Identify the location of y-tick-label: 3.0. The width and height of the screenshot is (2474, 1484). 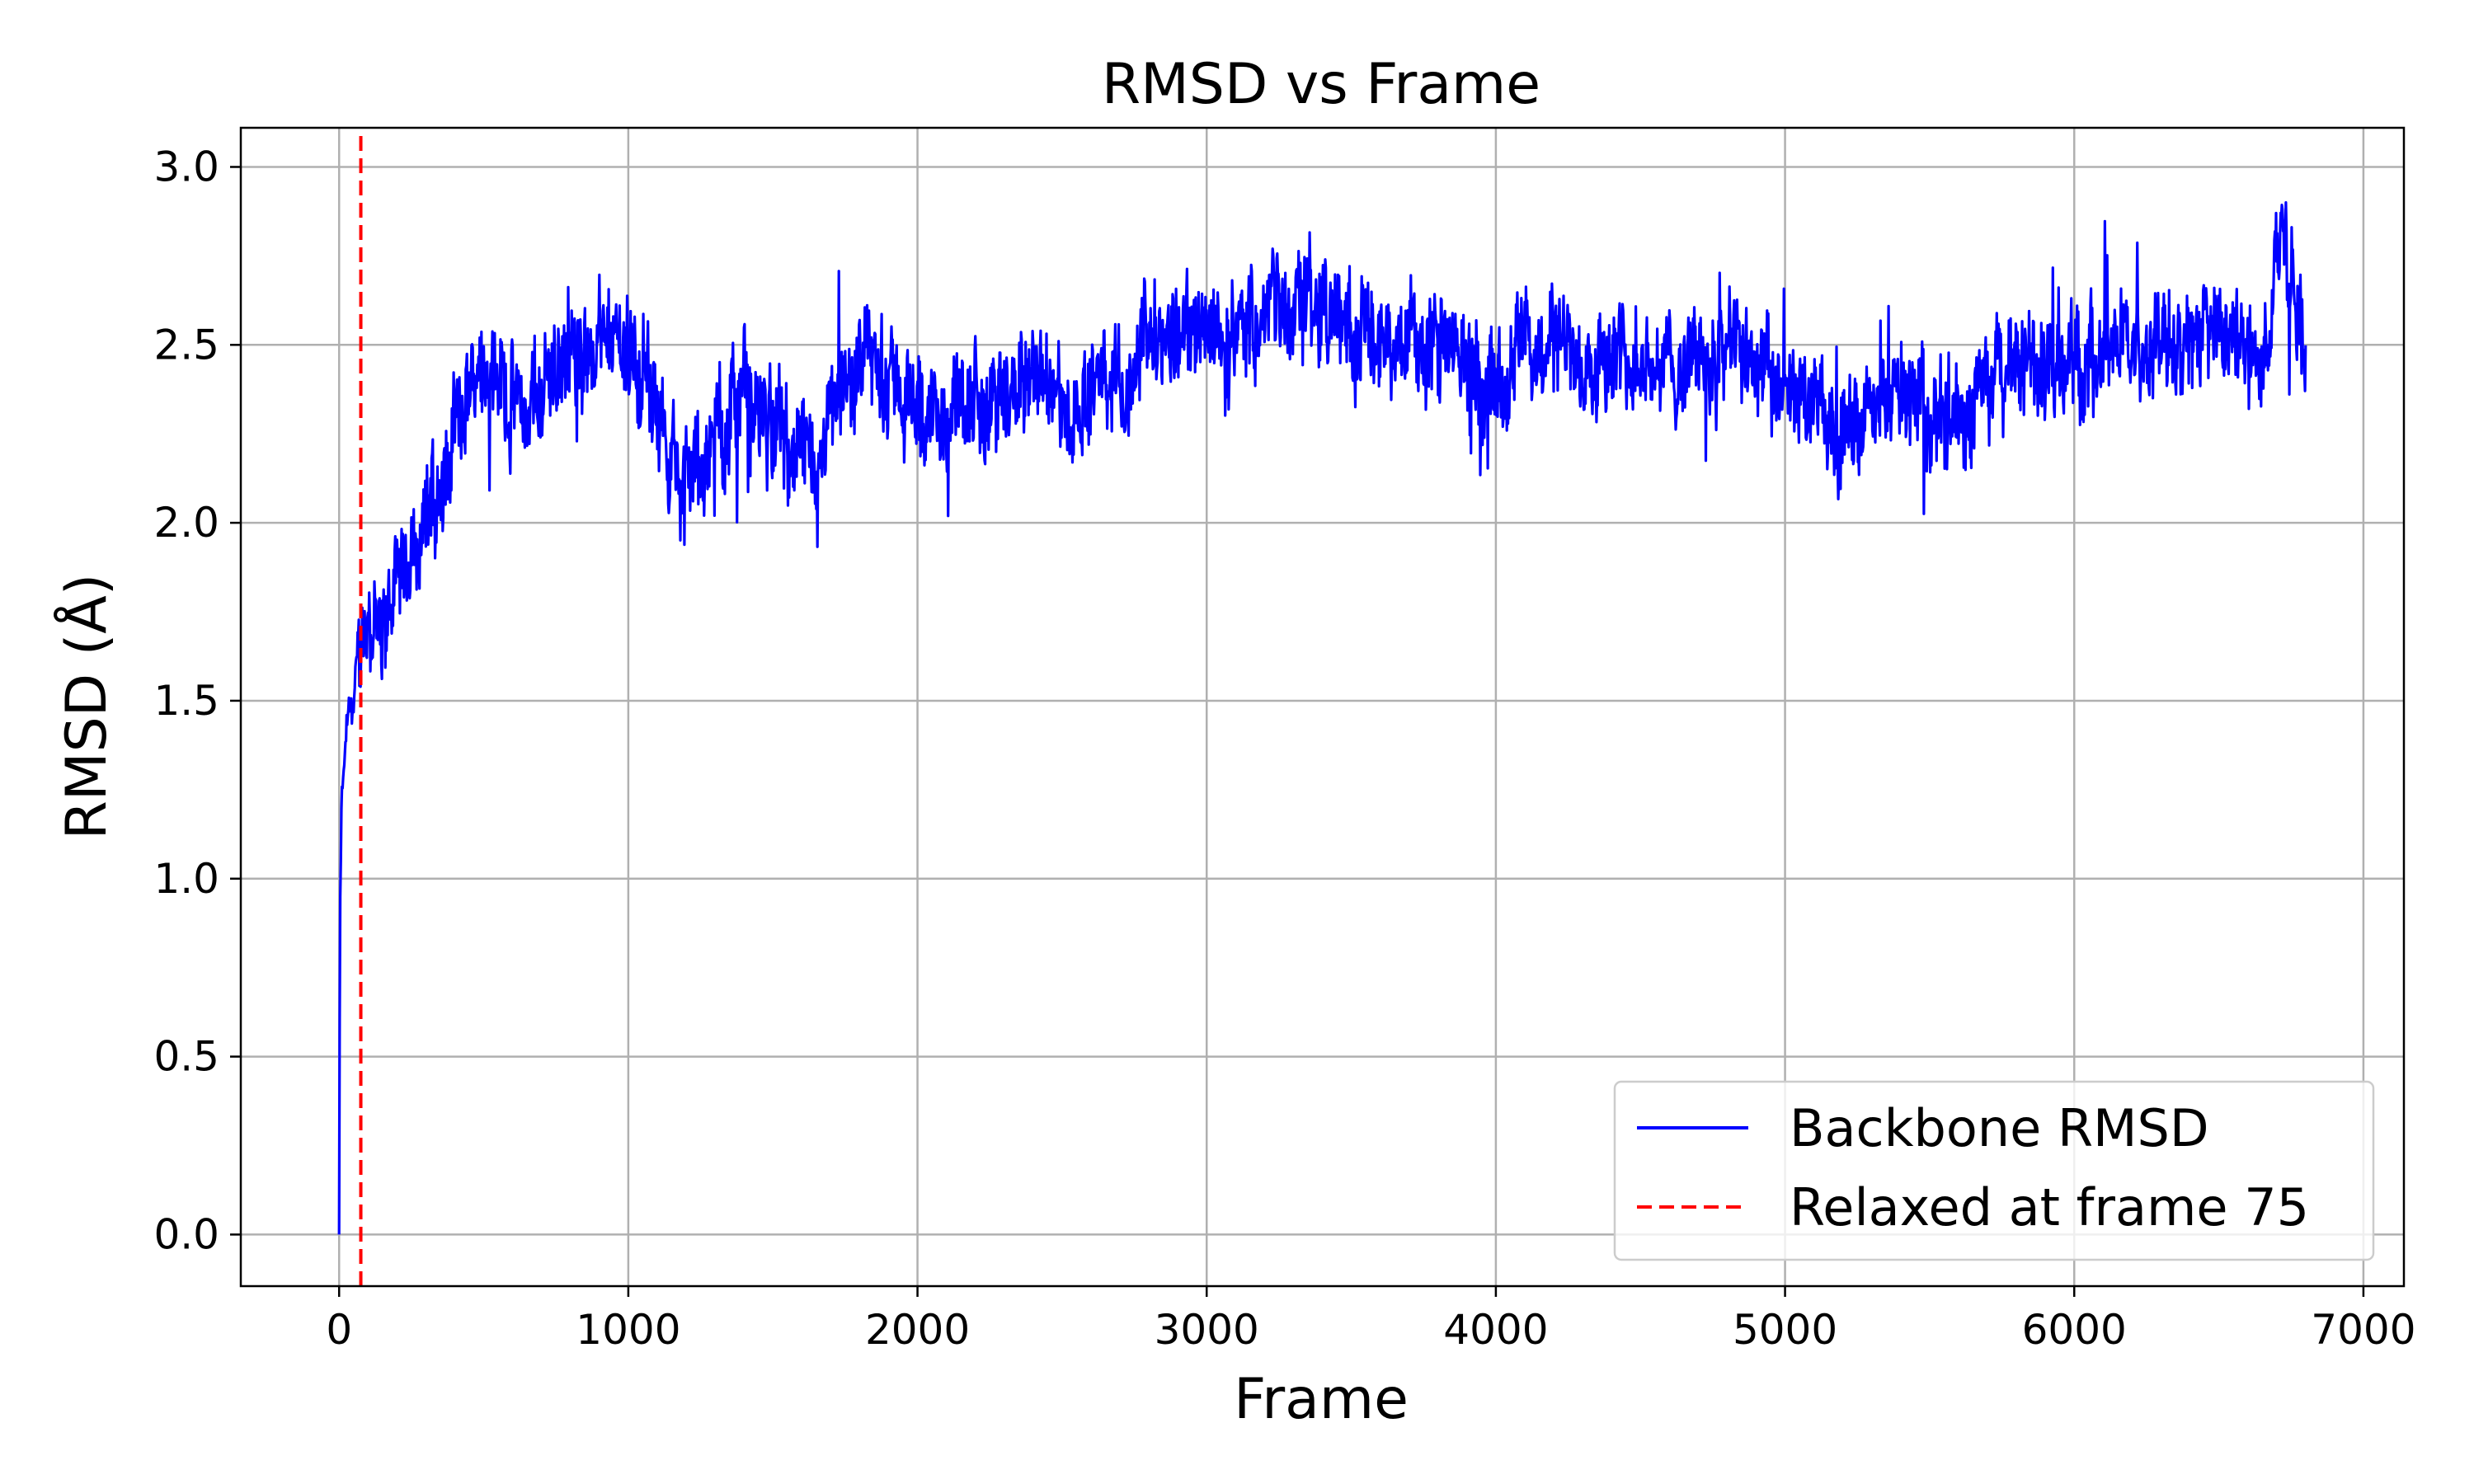
(186, 166).